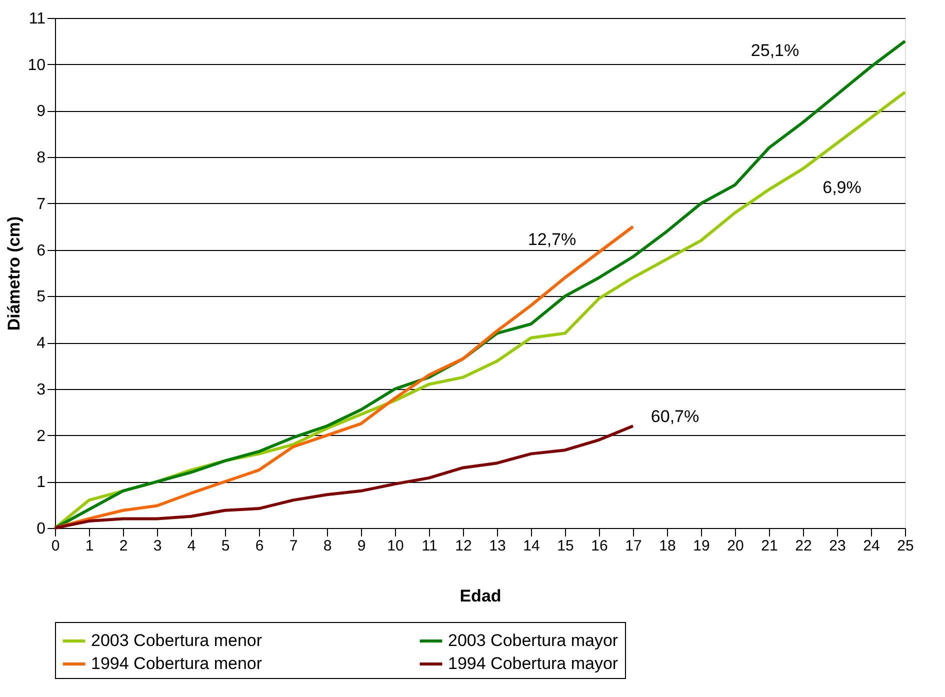 The height and width of the screenshot is (697, 945). Describe the element at coordinates (41, 483) in the screenshot. I see `y-tick-label: 1` at that location.